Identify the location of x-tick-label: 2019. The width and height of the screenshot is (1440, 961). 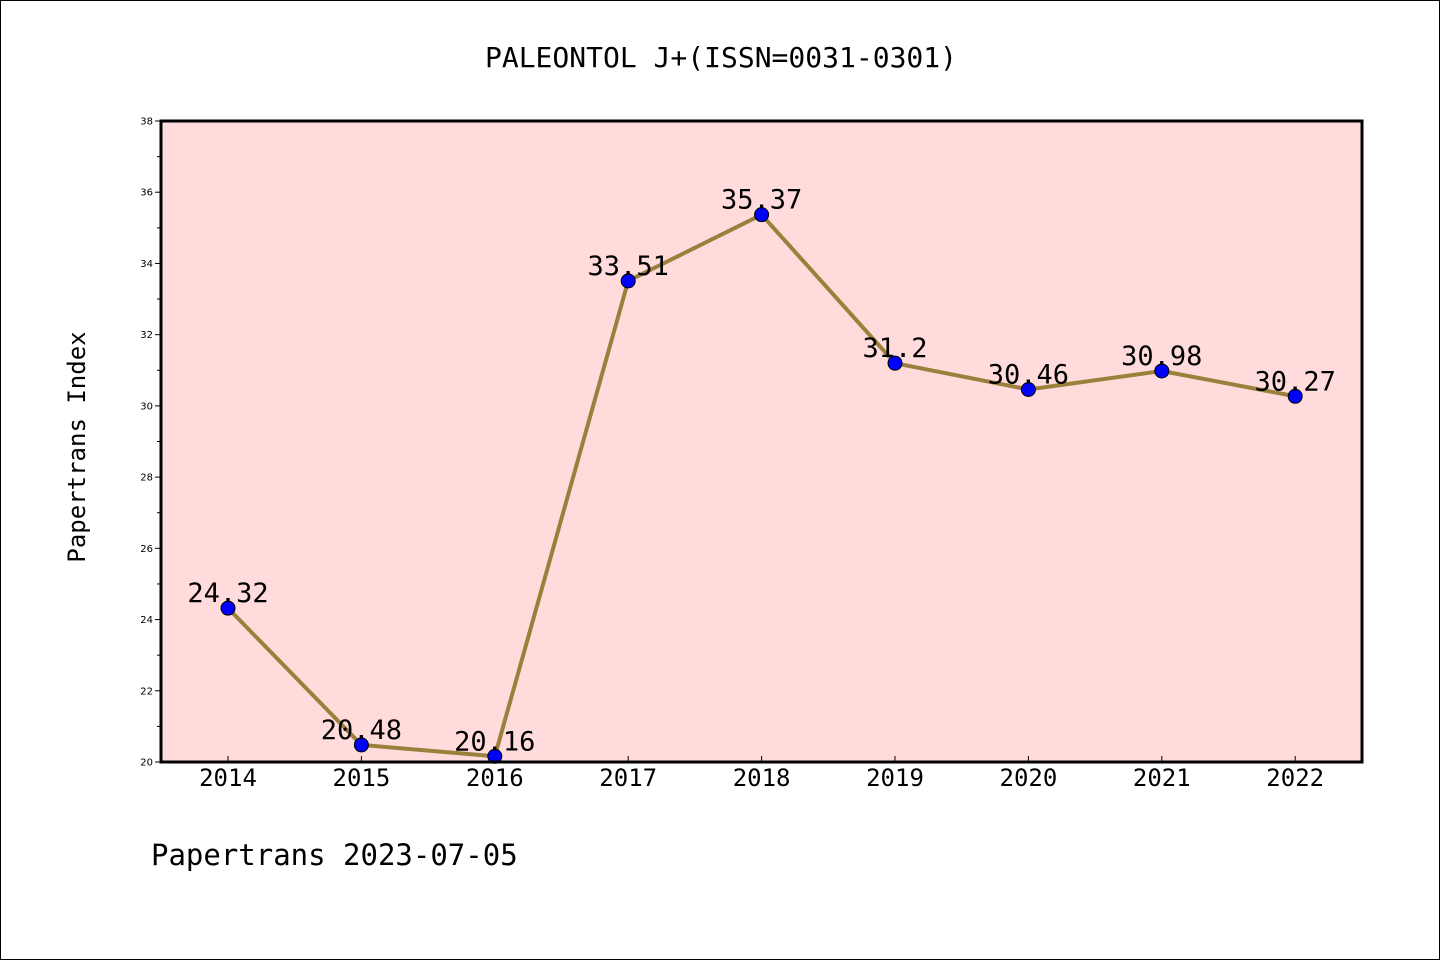
(895, 778).